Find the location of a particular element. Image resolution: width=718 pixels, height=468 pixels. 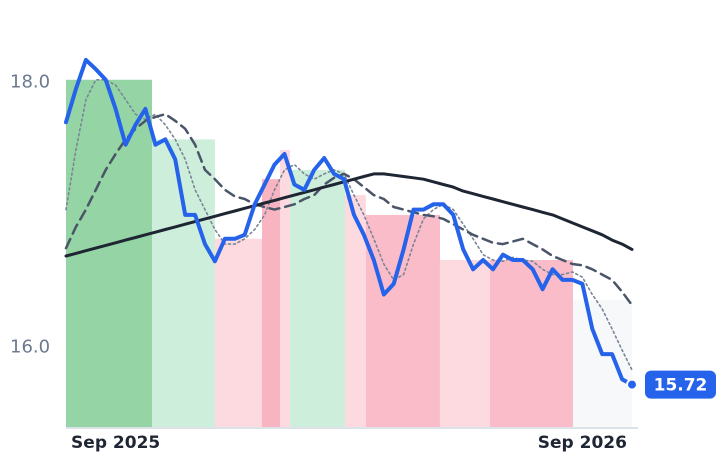

y-tick-label: 16.0 is located at coordinates (30, 346).